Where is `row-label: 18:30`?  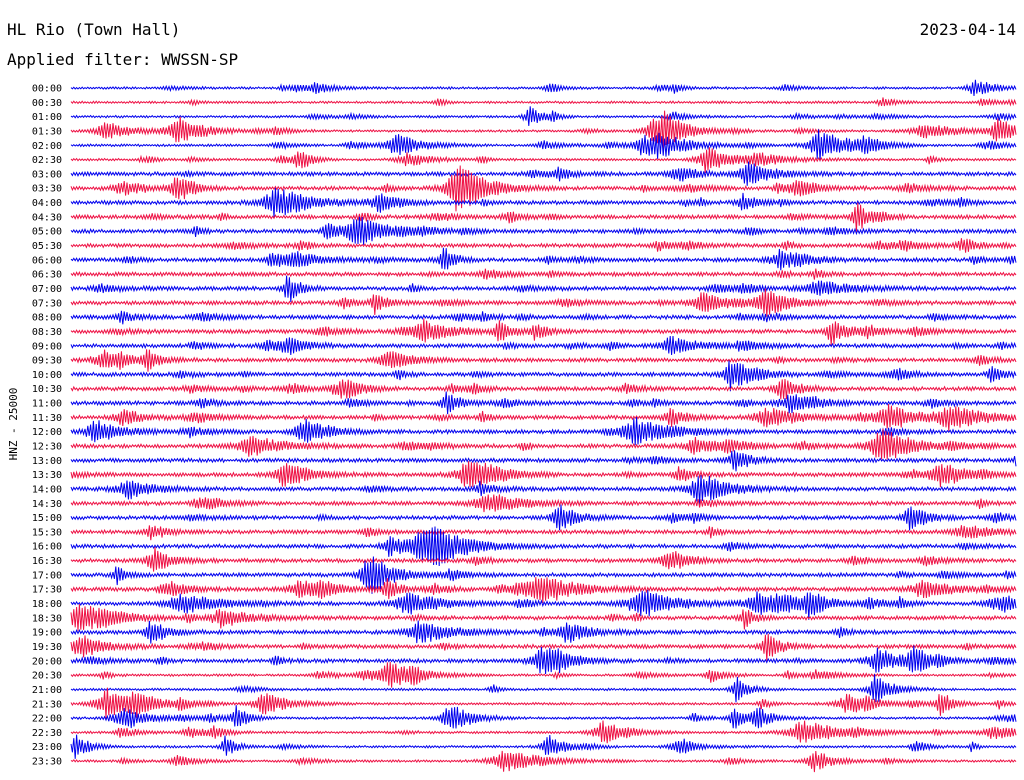 row-label: 18:30 is located at coordinates (47, 618).